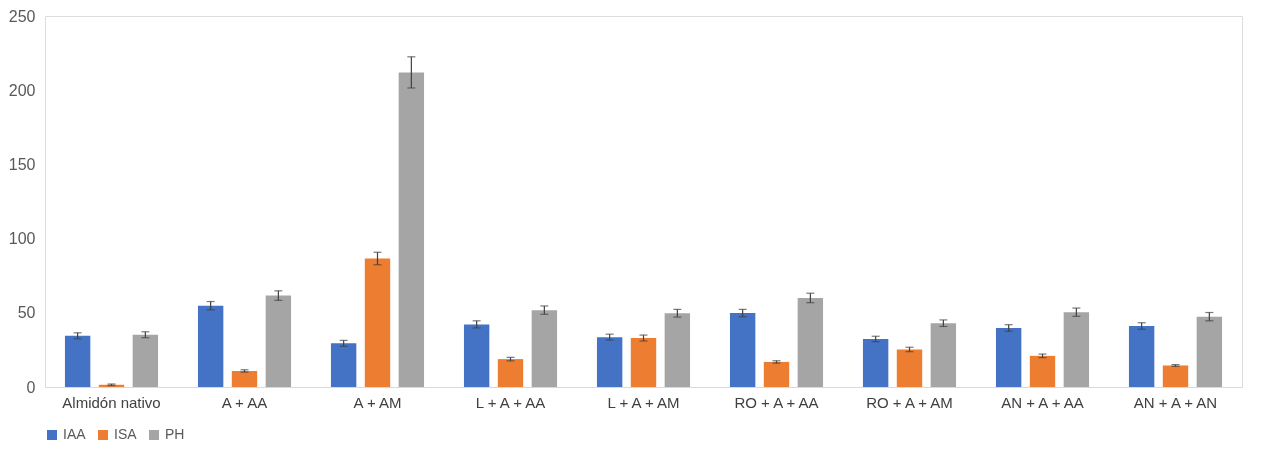  I want to click on x-tick-label: AN + A + AA, so click(1042, 402).